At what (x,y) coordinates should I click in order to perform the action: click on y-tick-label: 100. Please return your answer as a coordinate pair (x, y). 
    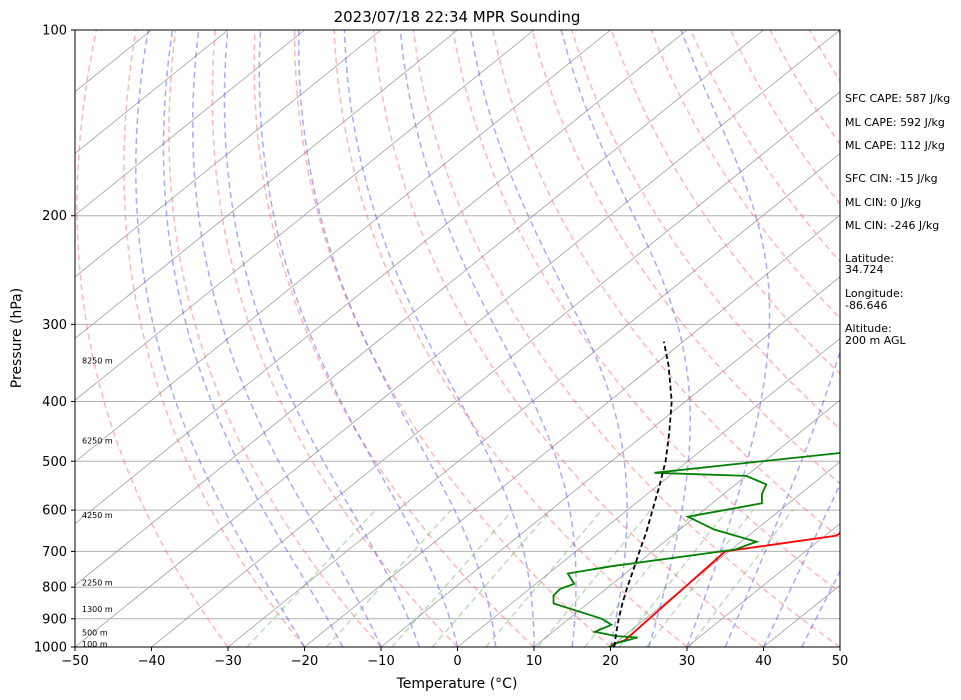
    Looking at the image, I should click on (54, 31).